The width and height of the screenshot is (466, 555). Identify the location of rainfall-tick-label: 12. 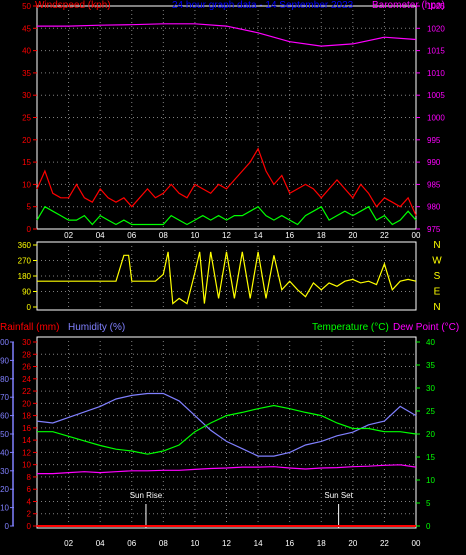
(26, 452).